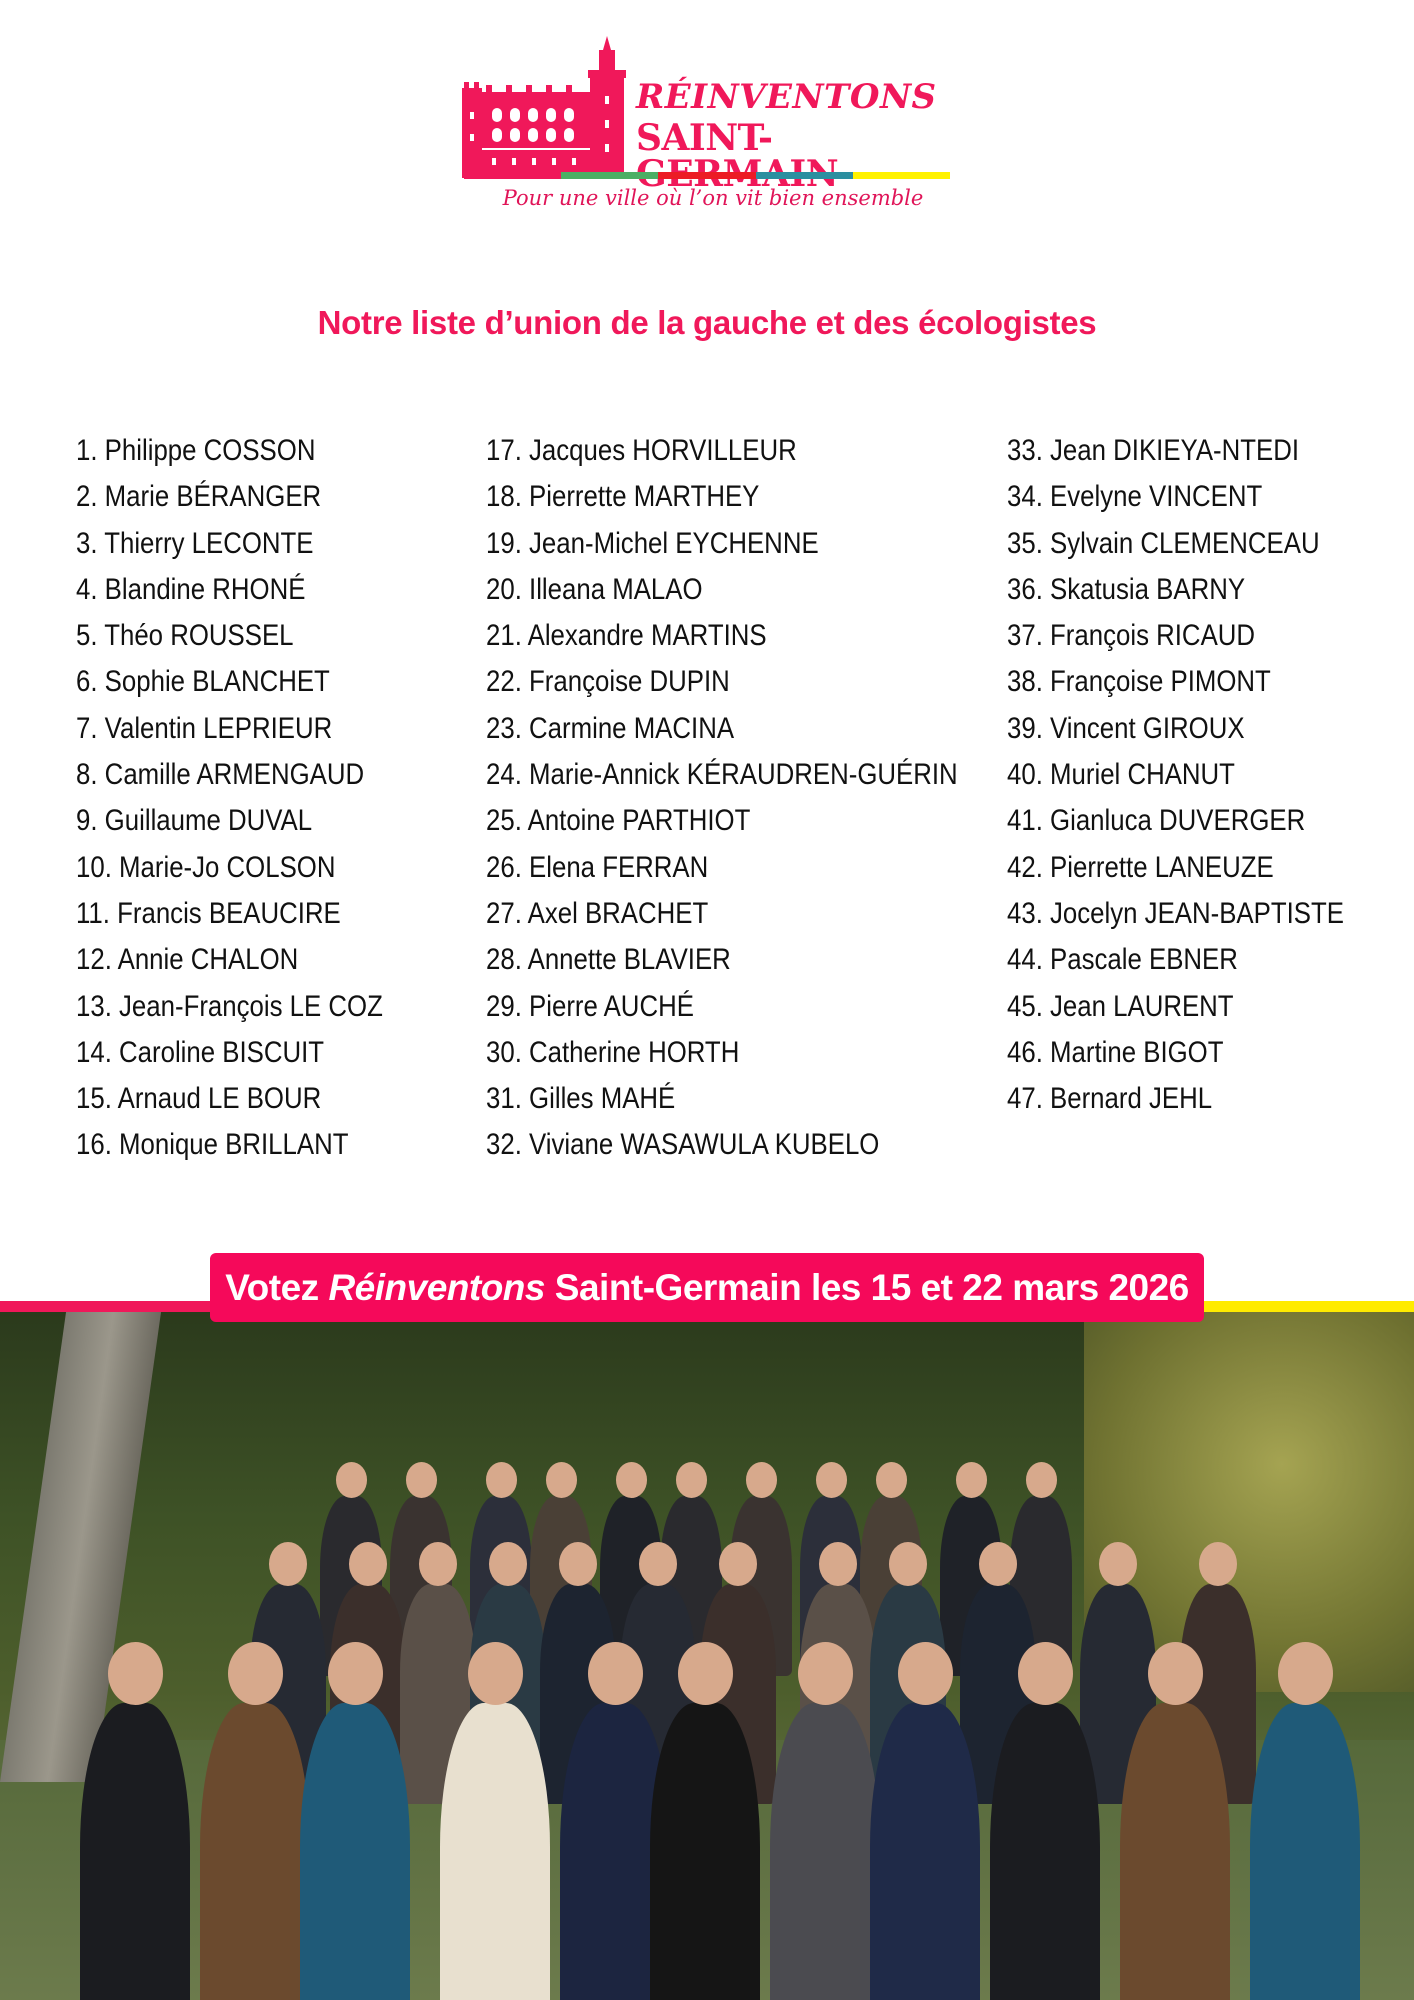 The image size is (1414, 2000). Describe the element at coordinates (613, 1052) in the screenshot. I see `candidate-item: 30. Catherine HORTH` at that location.